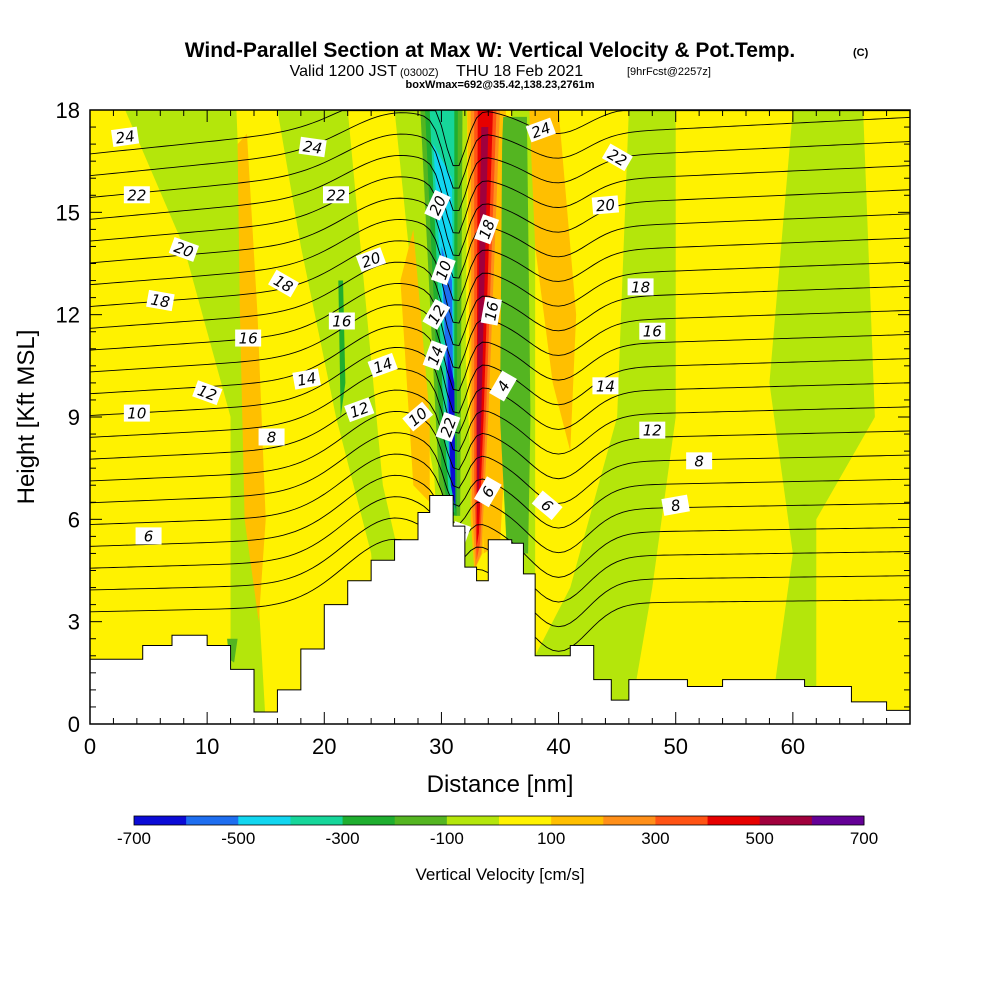 The height and width of the screenshot is (1005, 1000). Describe the element at coordinates (503, 386) in the screenshot. I see `contour-label: 4` at that location.